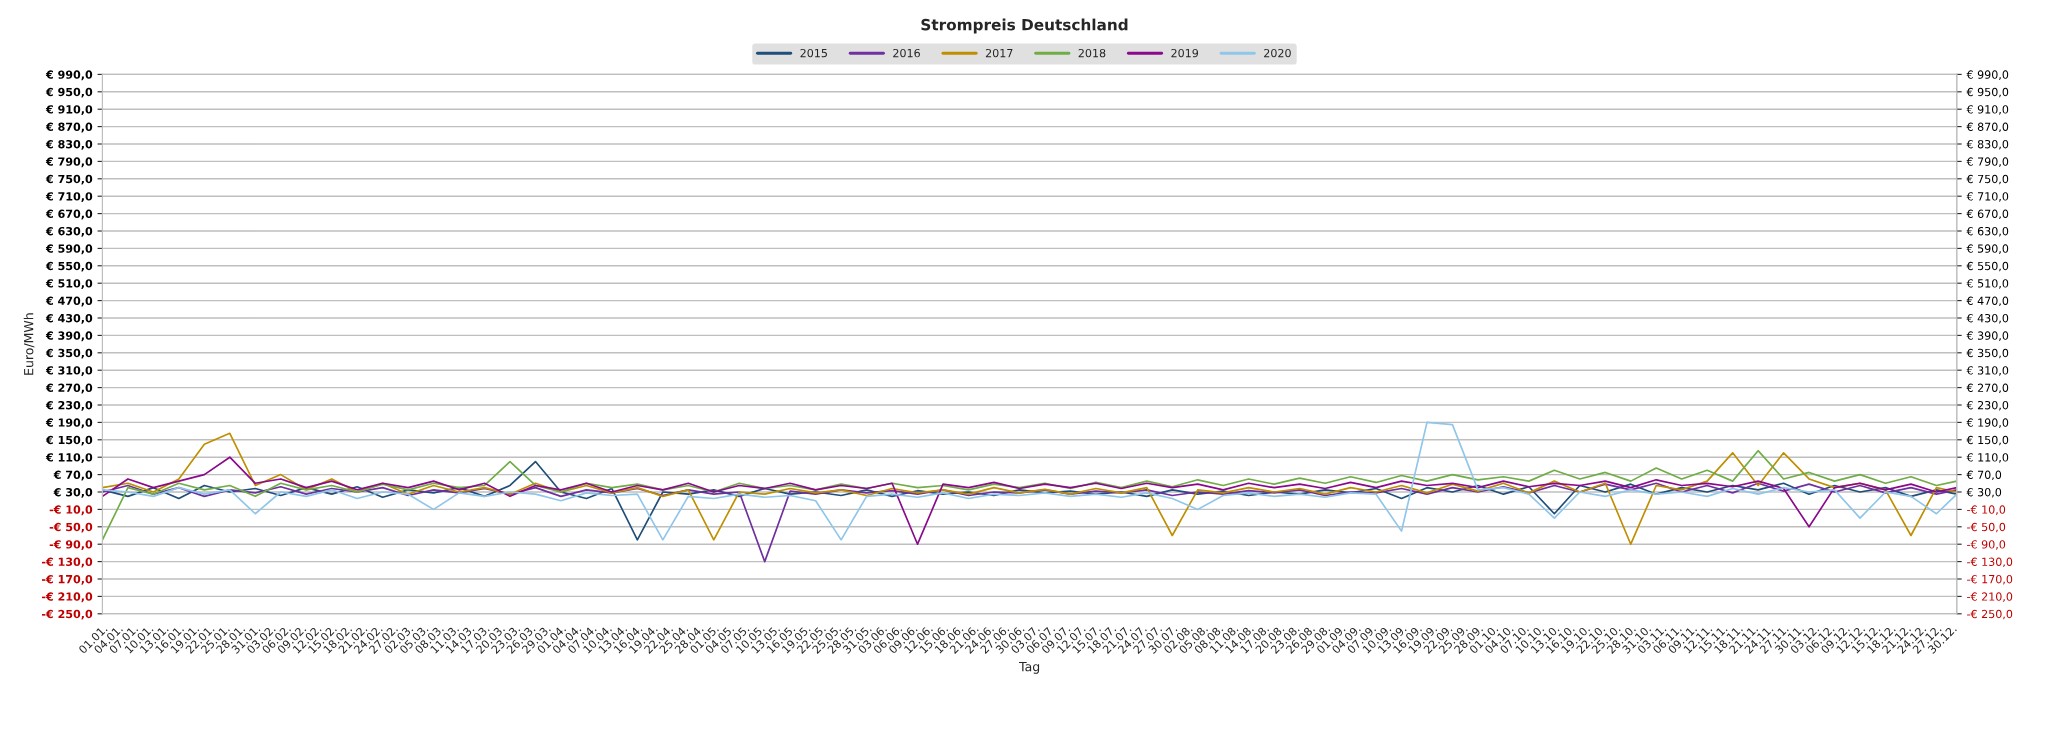  I want to click on y2-tick-label: € 110,0, so click(1987, 458).